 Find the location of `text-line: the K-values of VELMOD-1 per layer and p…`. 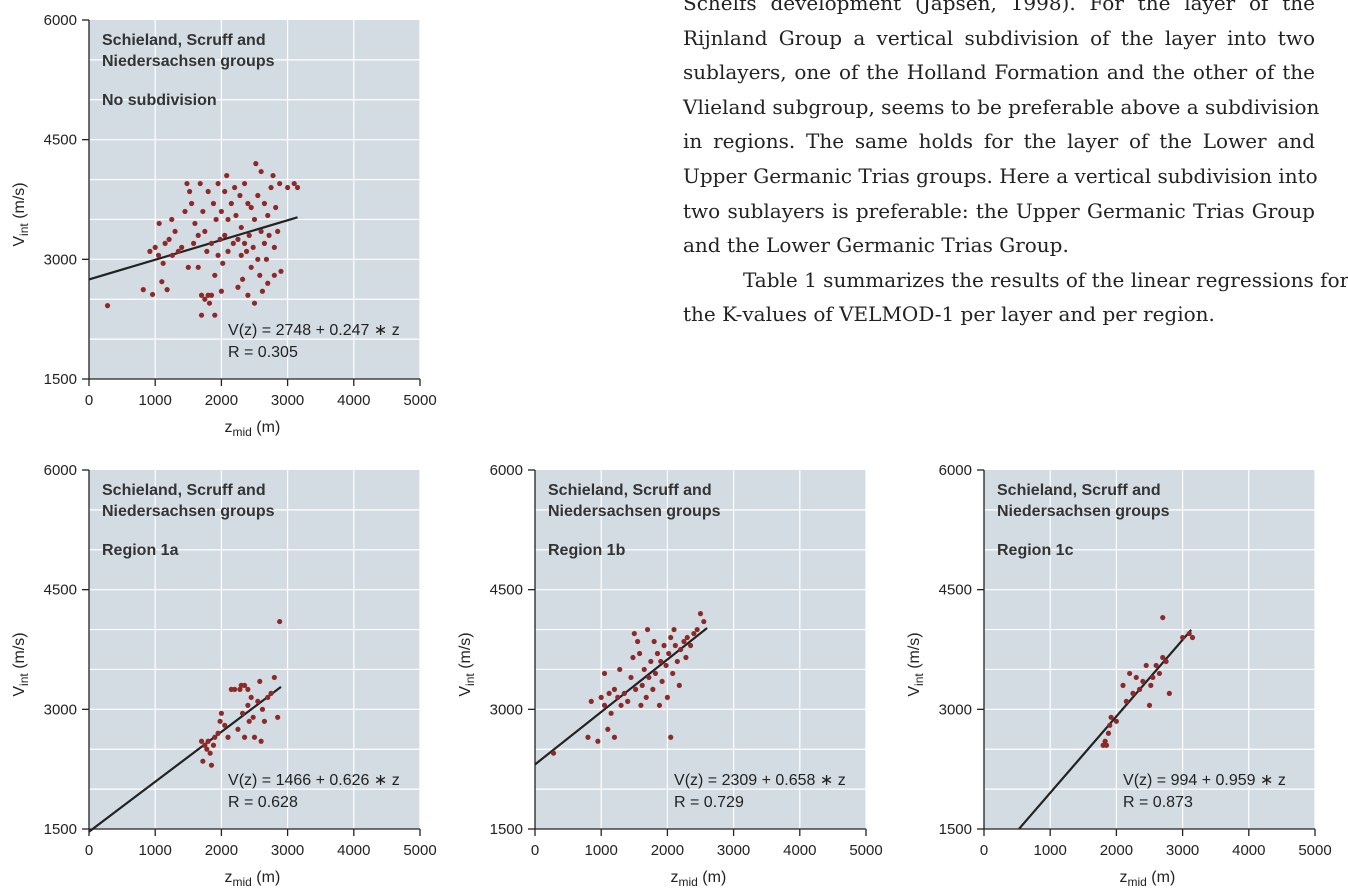

text-line: the K-values of VELMOD-1 per layer and p… is located at coordinates (949, 314).